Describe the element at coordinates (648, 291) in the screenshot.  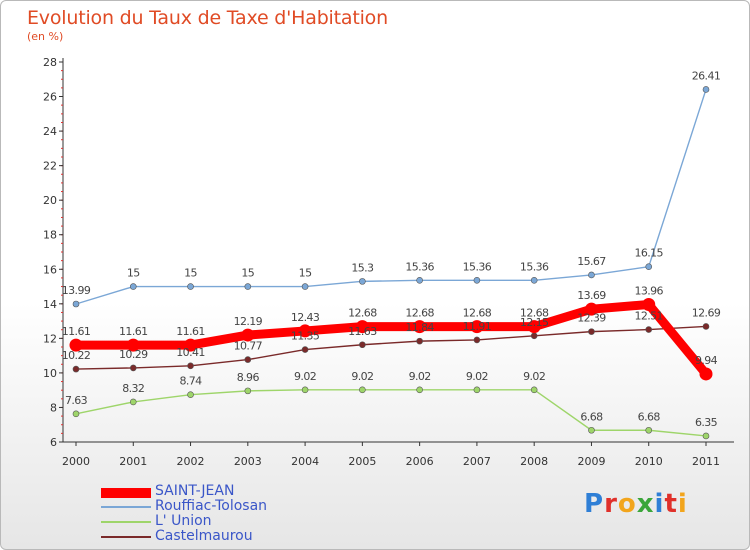
I see `data-label-saint-jean: 13.96` at that location.